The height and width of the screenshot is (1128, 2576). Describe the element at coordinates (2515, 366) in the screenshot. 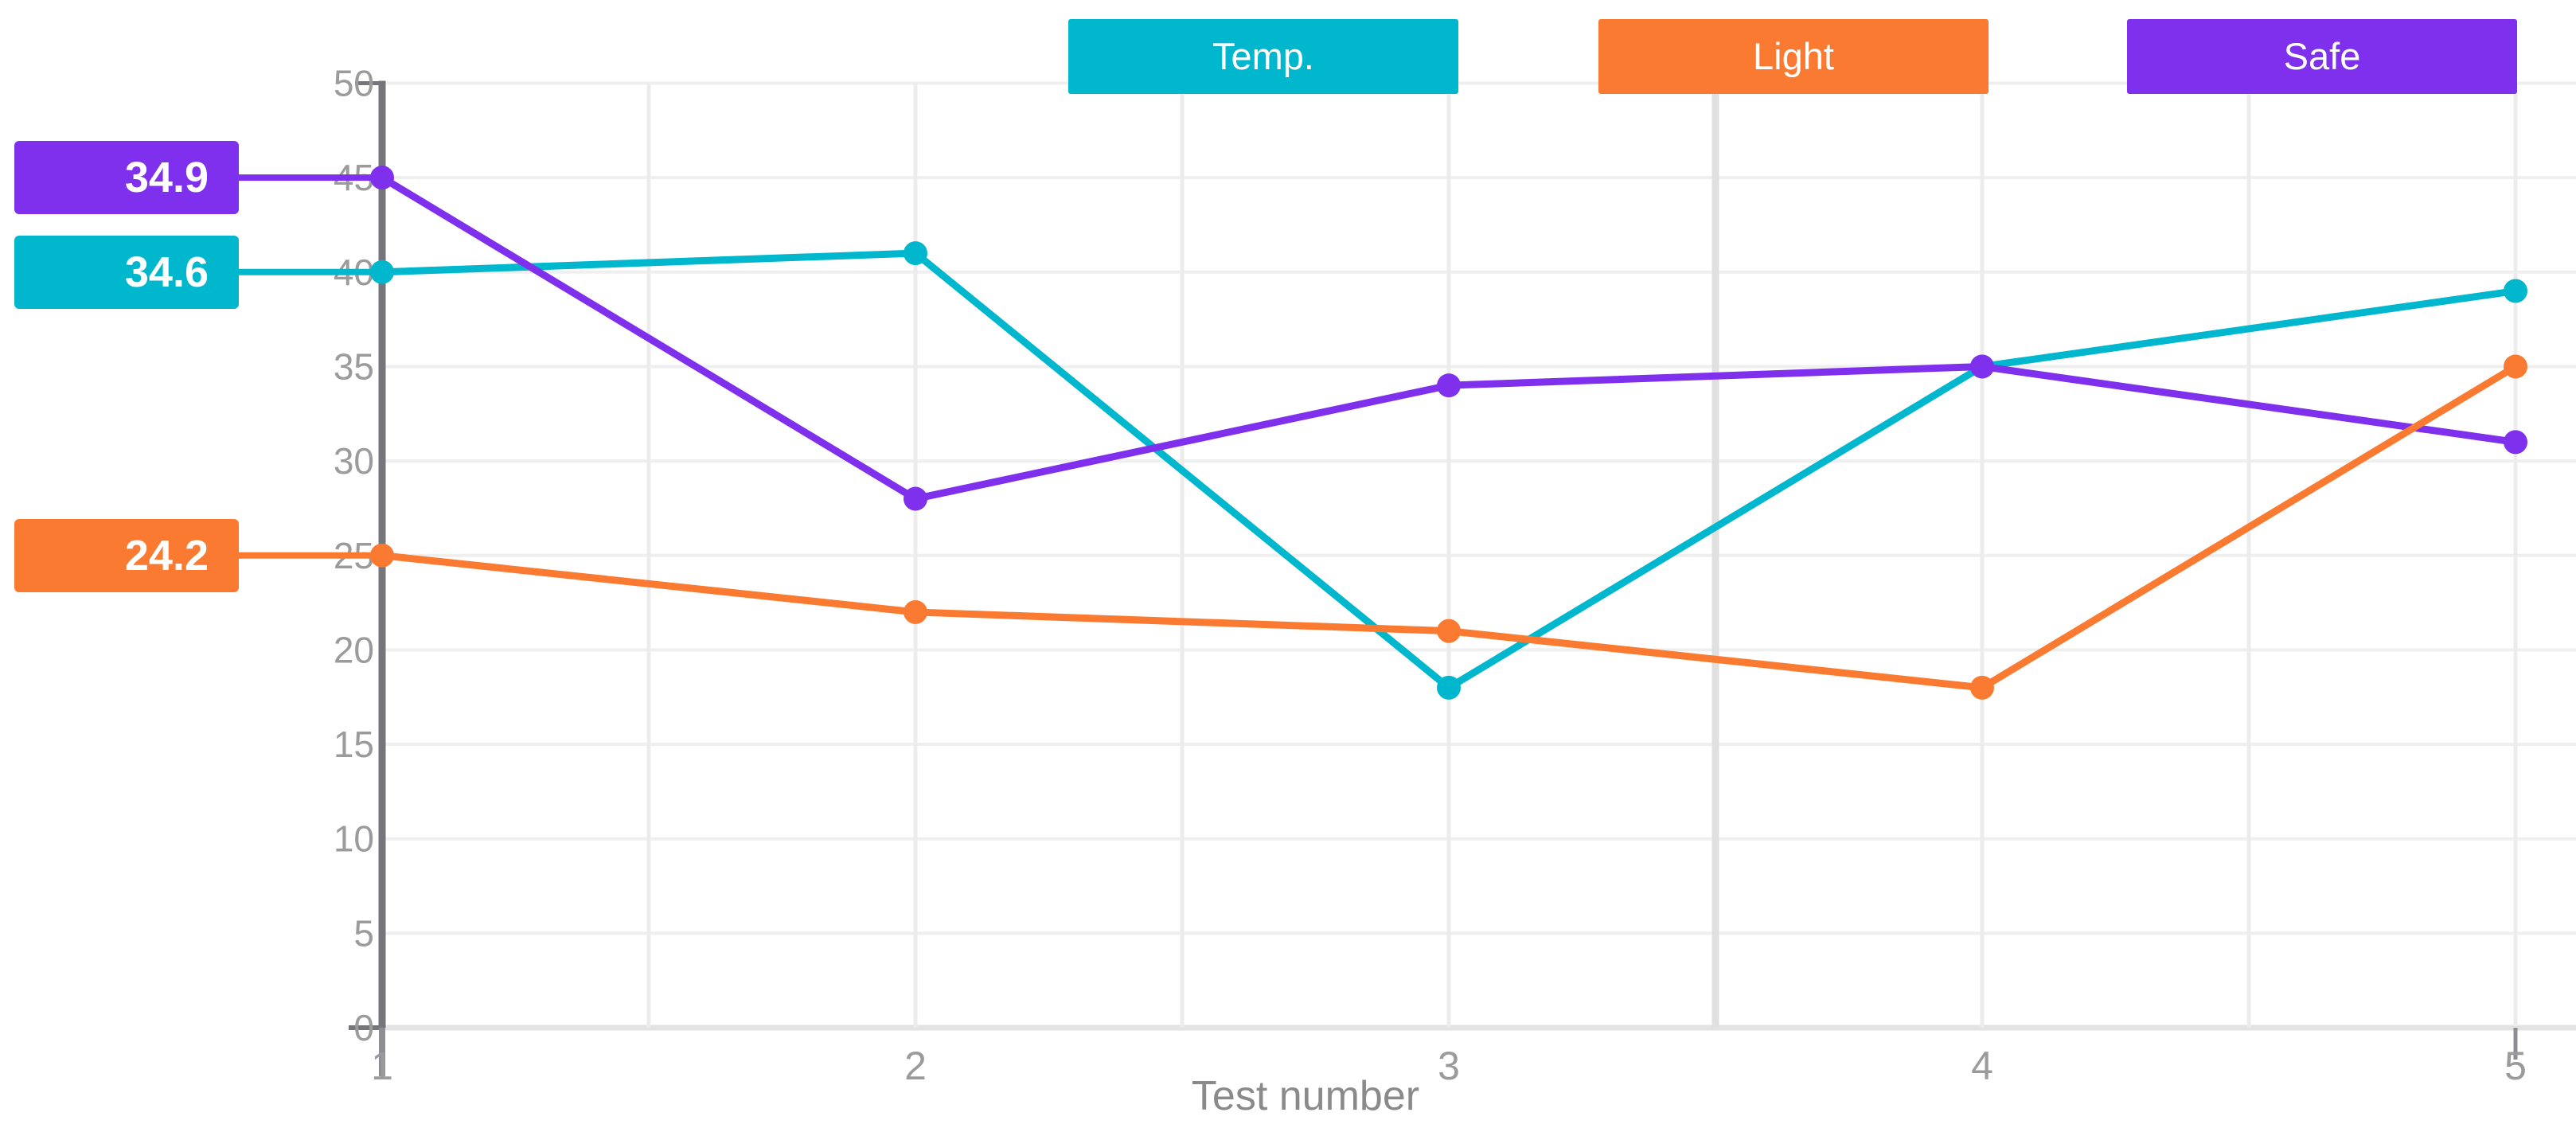

I see `data-point-Light-x5` at that location.